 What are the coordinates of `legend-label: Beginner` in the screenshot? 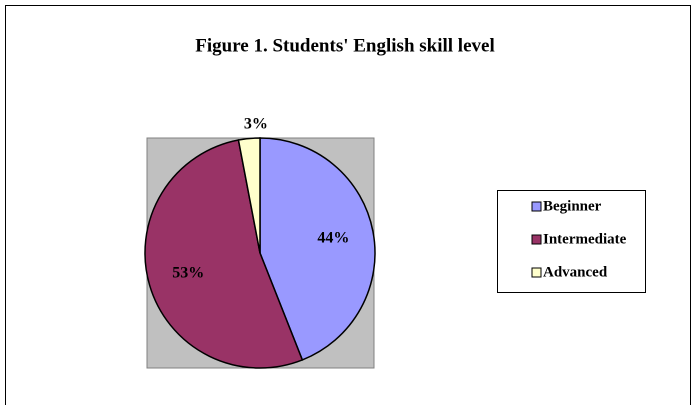 It's located at (572, 206).